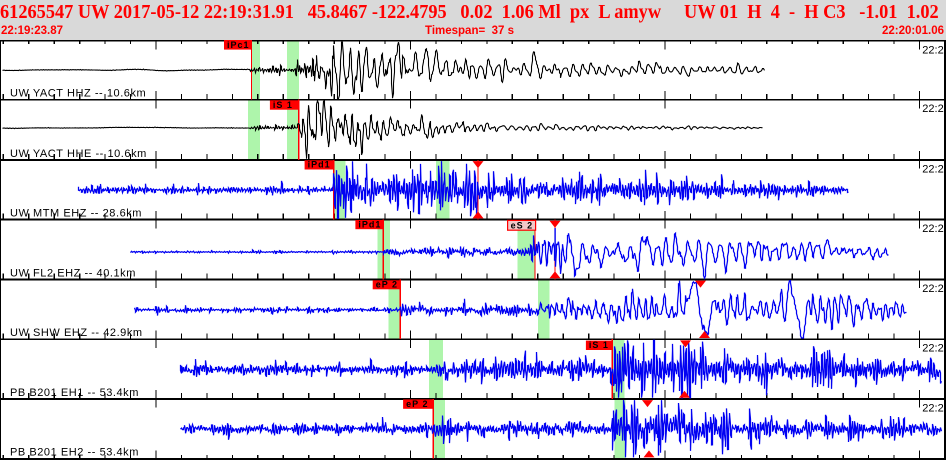 This screenshot has width=946, height=460. What do you see at coordinates (74, 393) in the screenshot?
I see `svg-text: PB B201 EH1 -- 53.4km` at bounding box center [74, 393].